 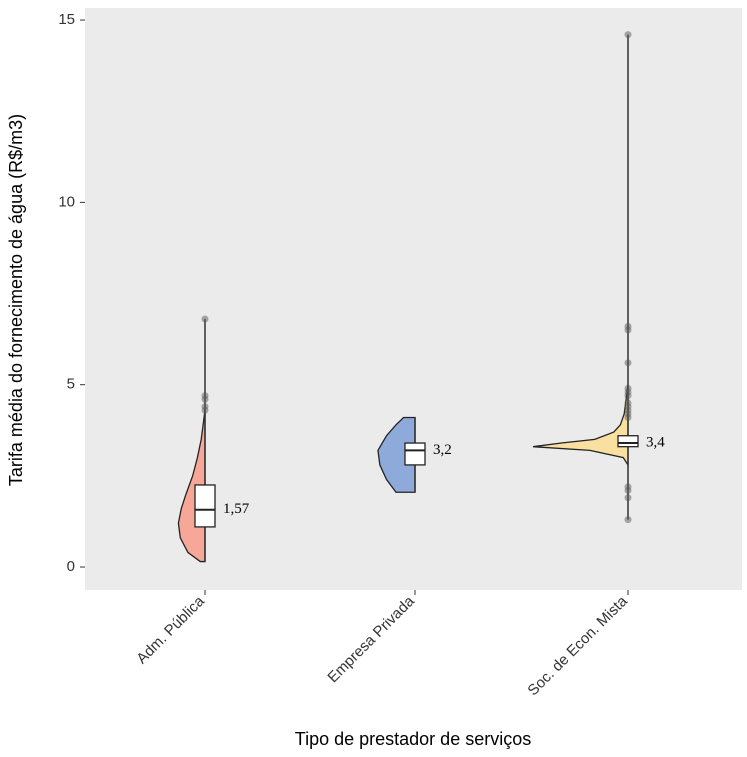 What do you see at coordinates (236, 509) in the screenshot?
I see `median-label: 1,57` at bounding box center [236, 509].